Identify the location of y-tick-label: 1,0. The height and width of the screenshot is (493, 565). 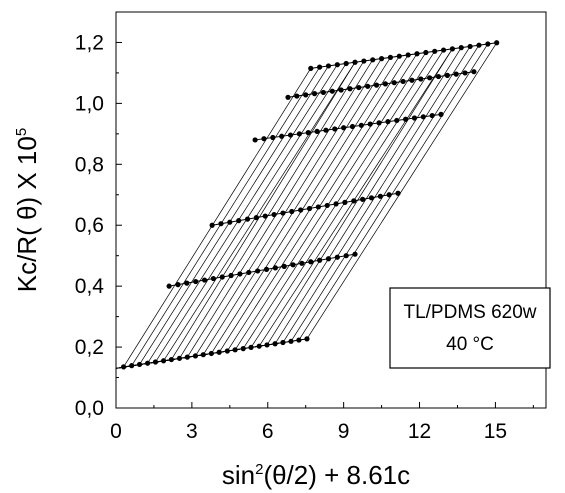
(89, 103).